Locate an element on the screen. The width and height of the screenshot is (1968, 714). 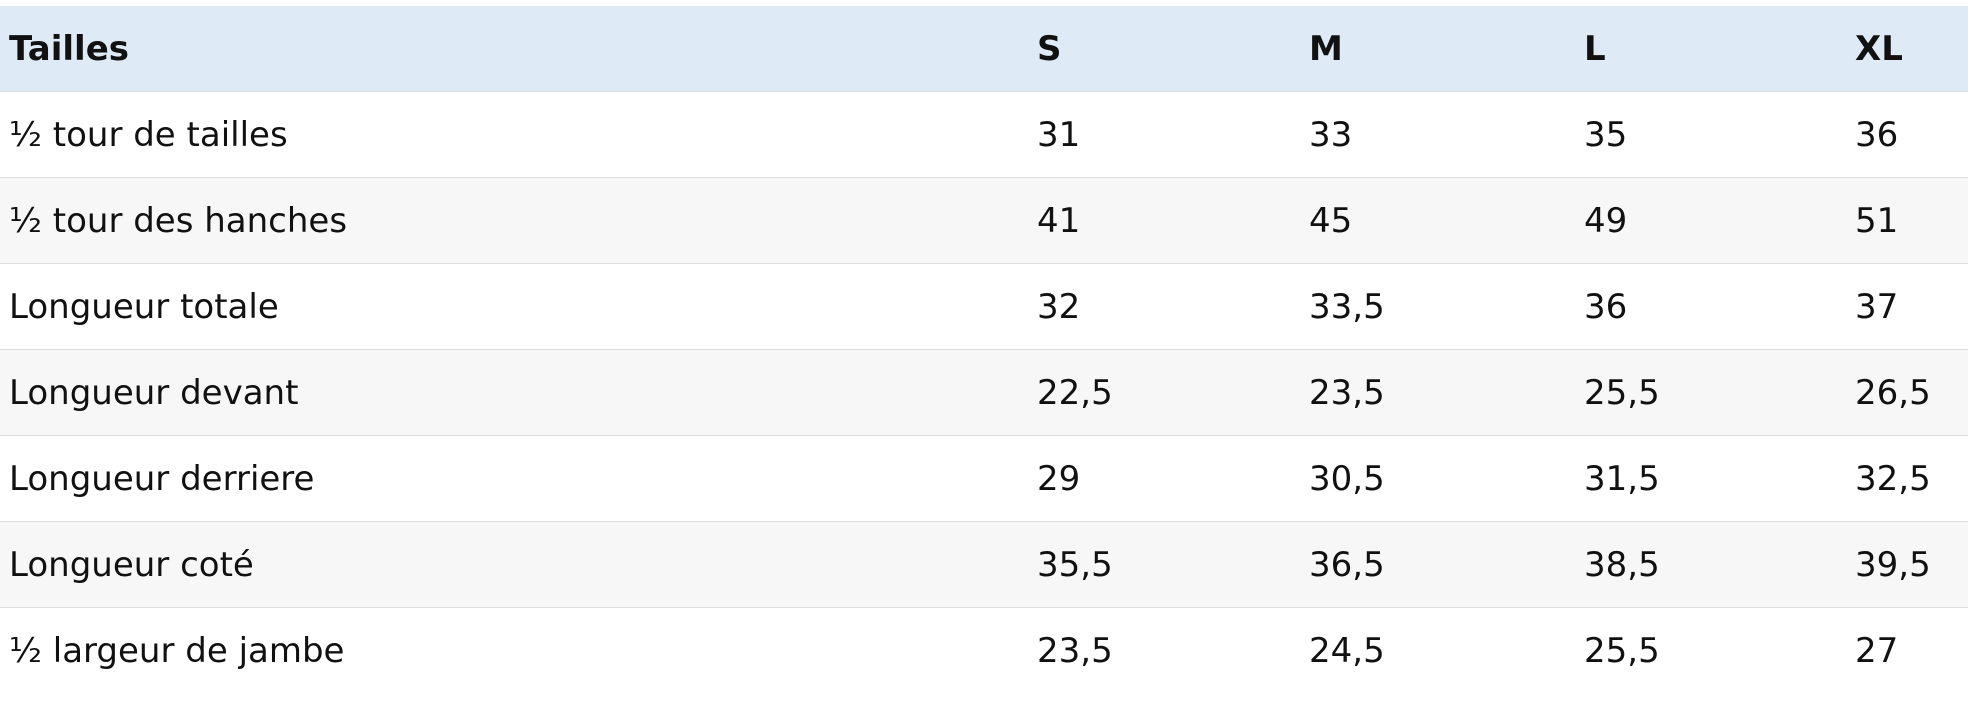
table-row: ½ tour des hanches 41 45 49 51 is located at coordinates (984, 220).